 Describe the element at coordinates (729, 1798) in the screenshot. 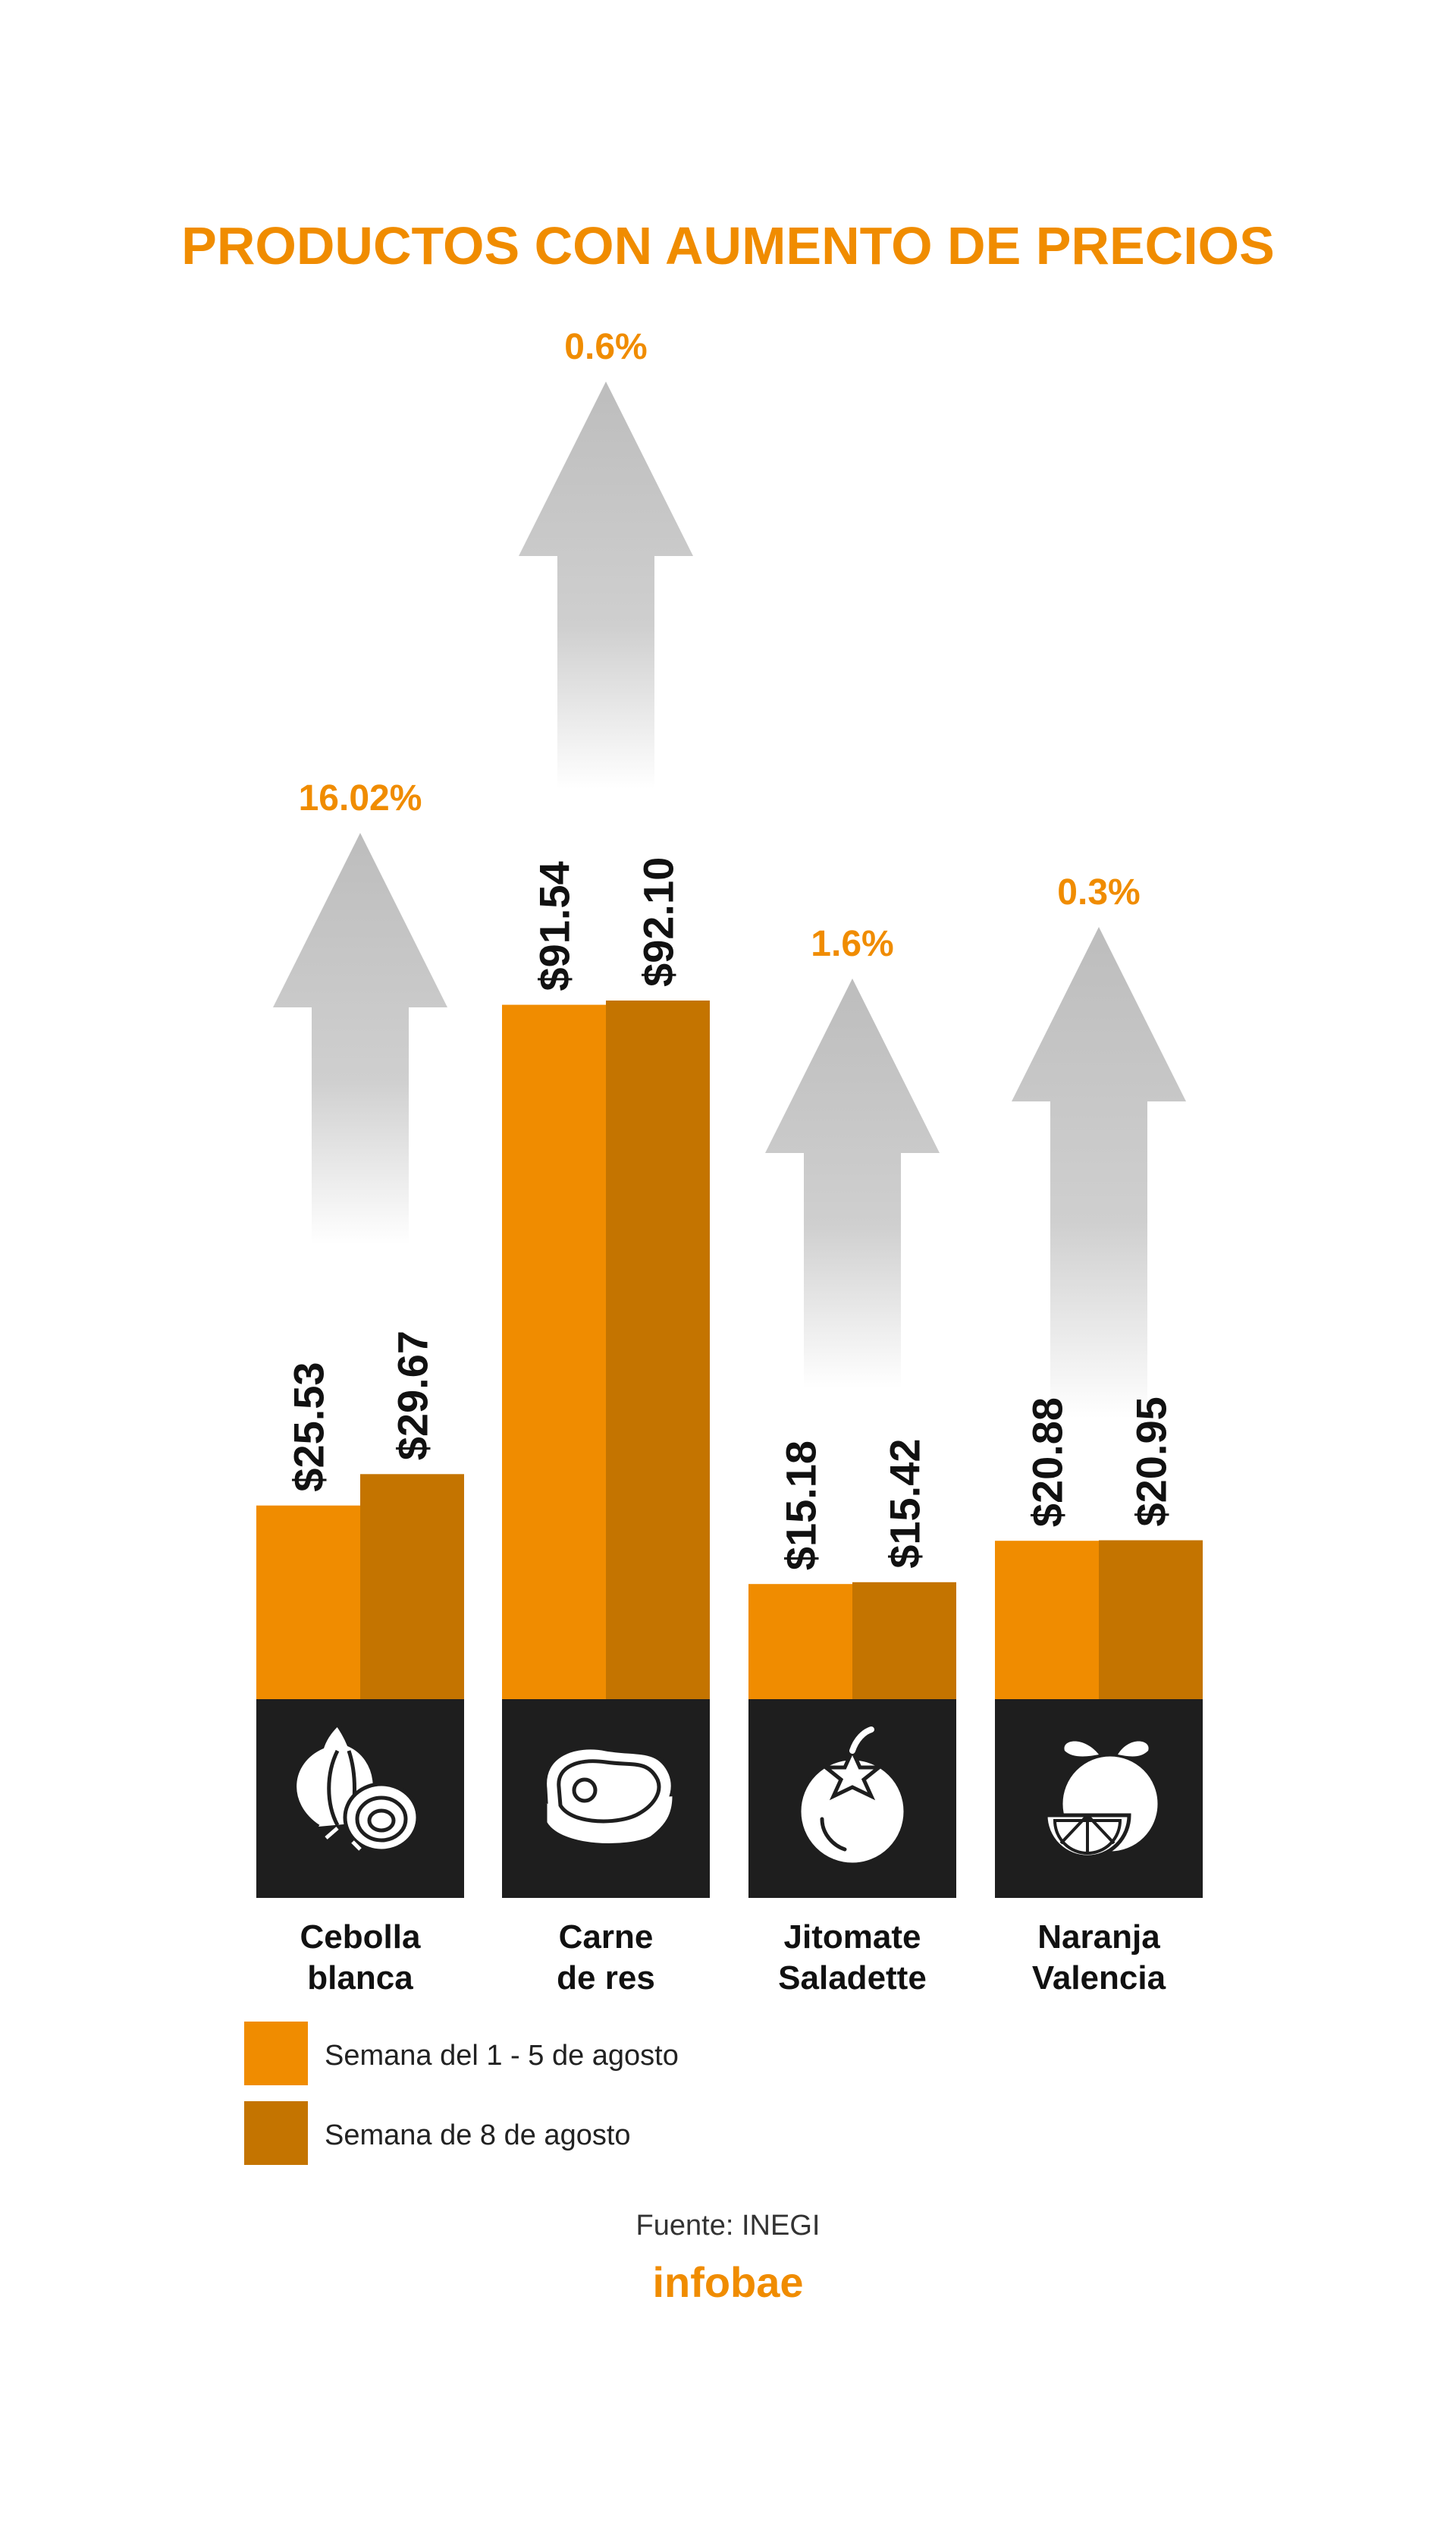

I see `icon-panels-layer` at that location.